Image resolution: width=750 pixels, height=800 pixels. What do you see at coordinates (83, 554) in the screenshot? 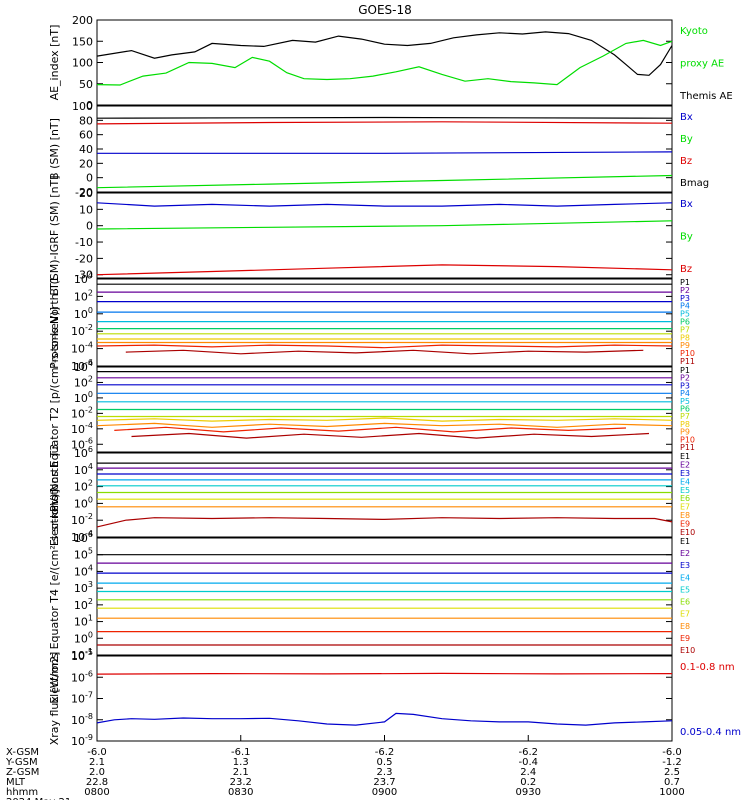
I see `y-tick-label: 10⁵` at bounding box center [83, 554].